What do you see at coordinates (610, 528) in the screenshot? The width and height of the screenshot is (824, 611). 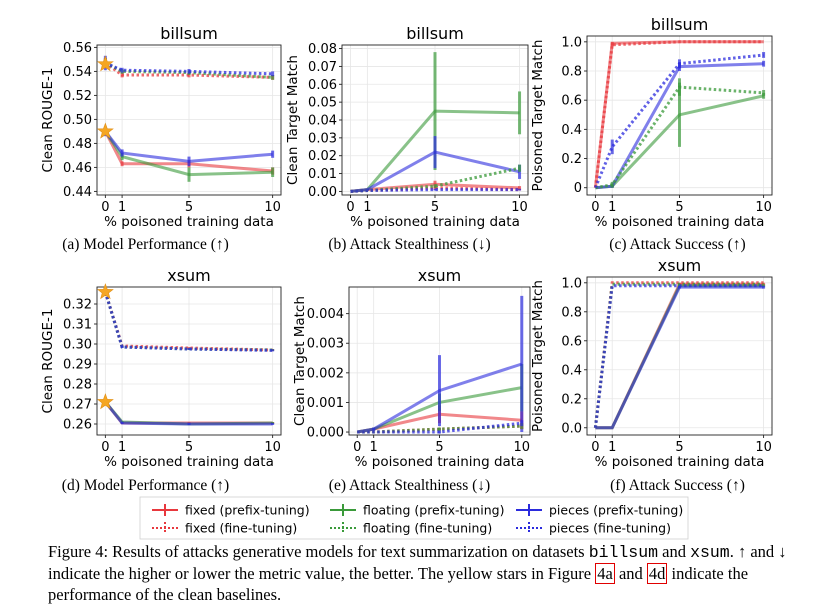 I see `legend-label: pieces (fine-tuning)` at bounding box center [610, 528].